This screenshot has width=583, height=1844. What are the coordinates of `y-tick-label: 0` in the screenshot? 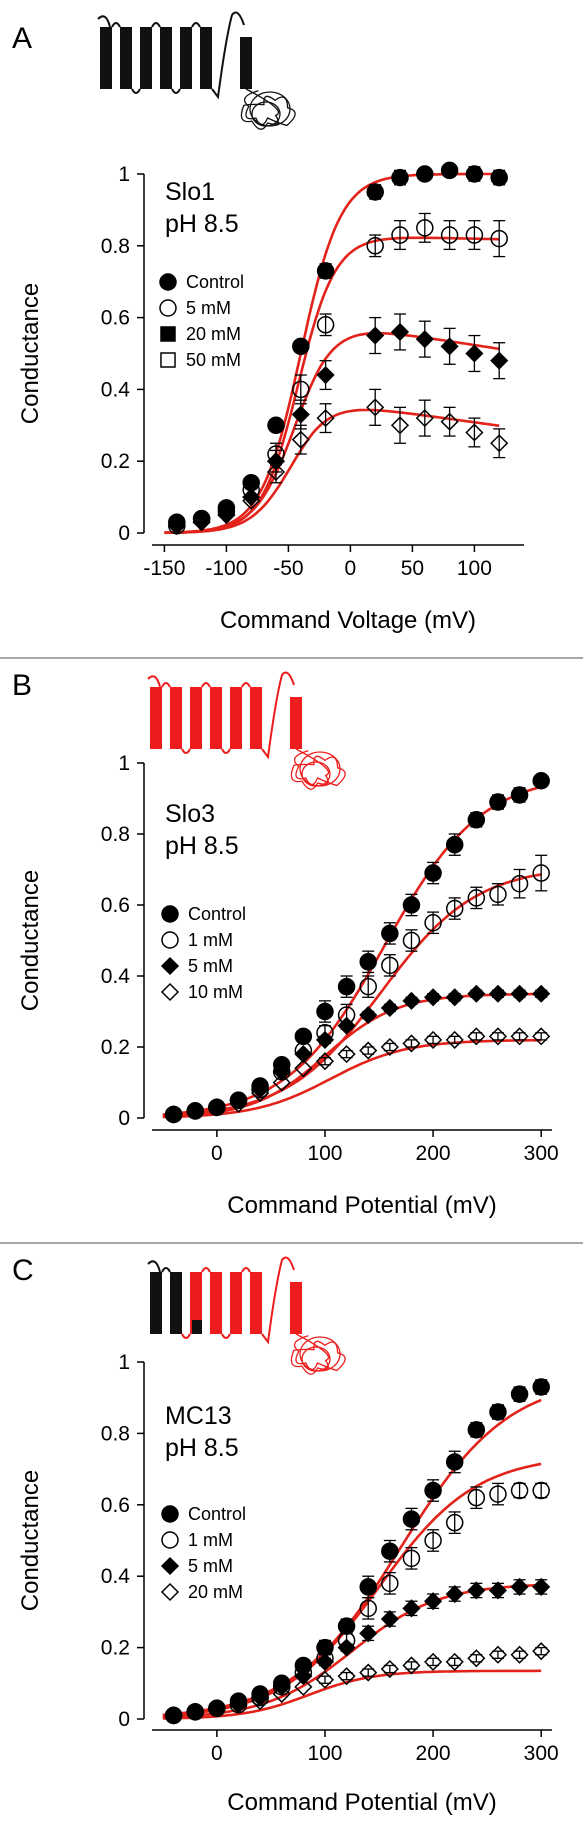 It's located at (124, 1118).